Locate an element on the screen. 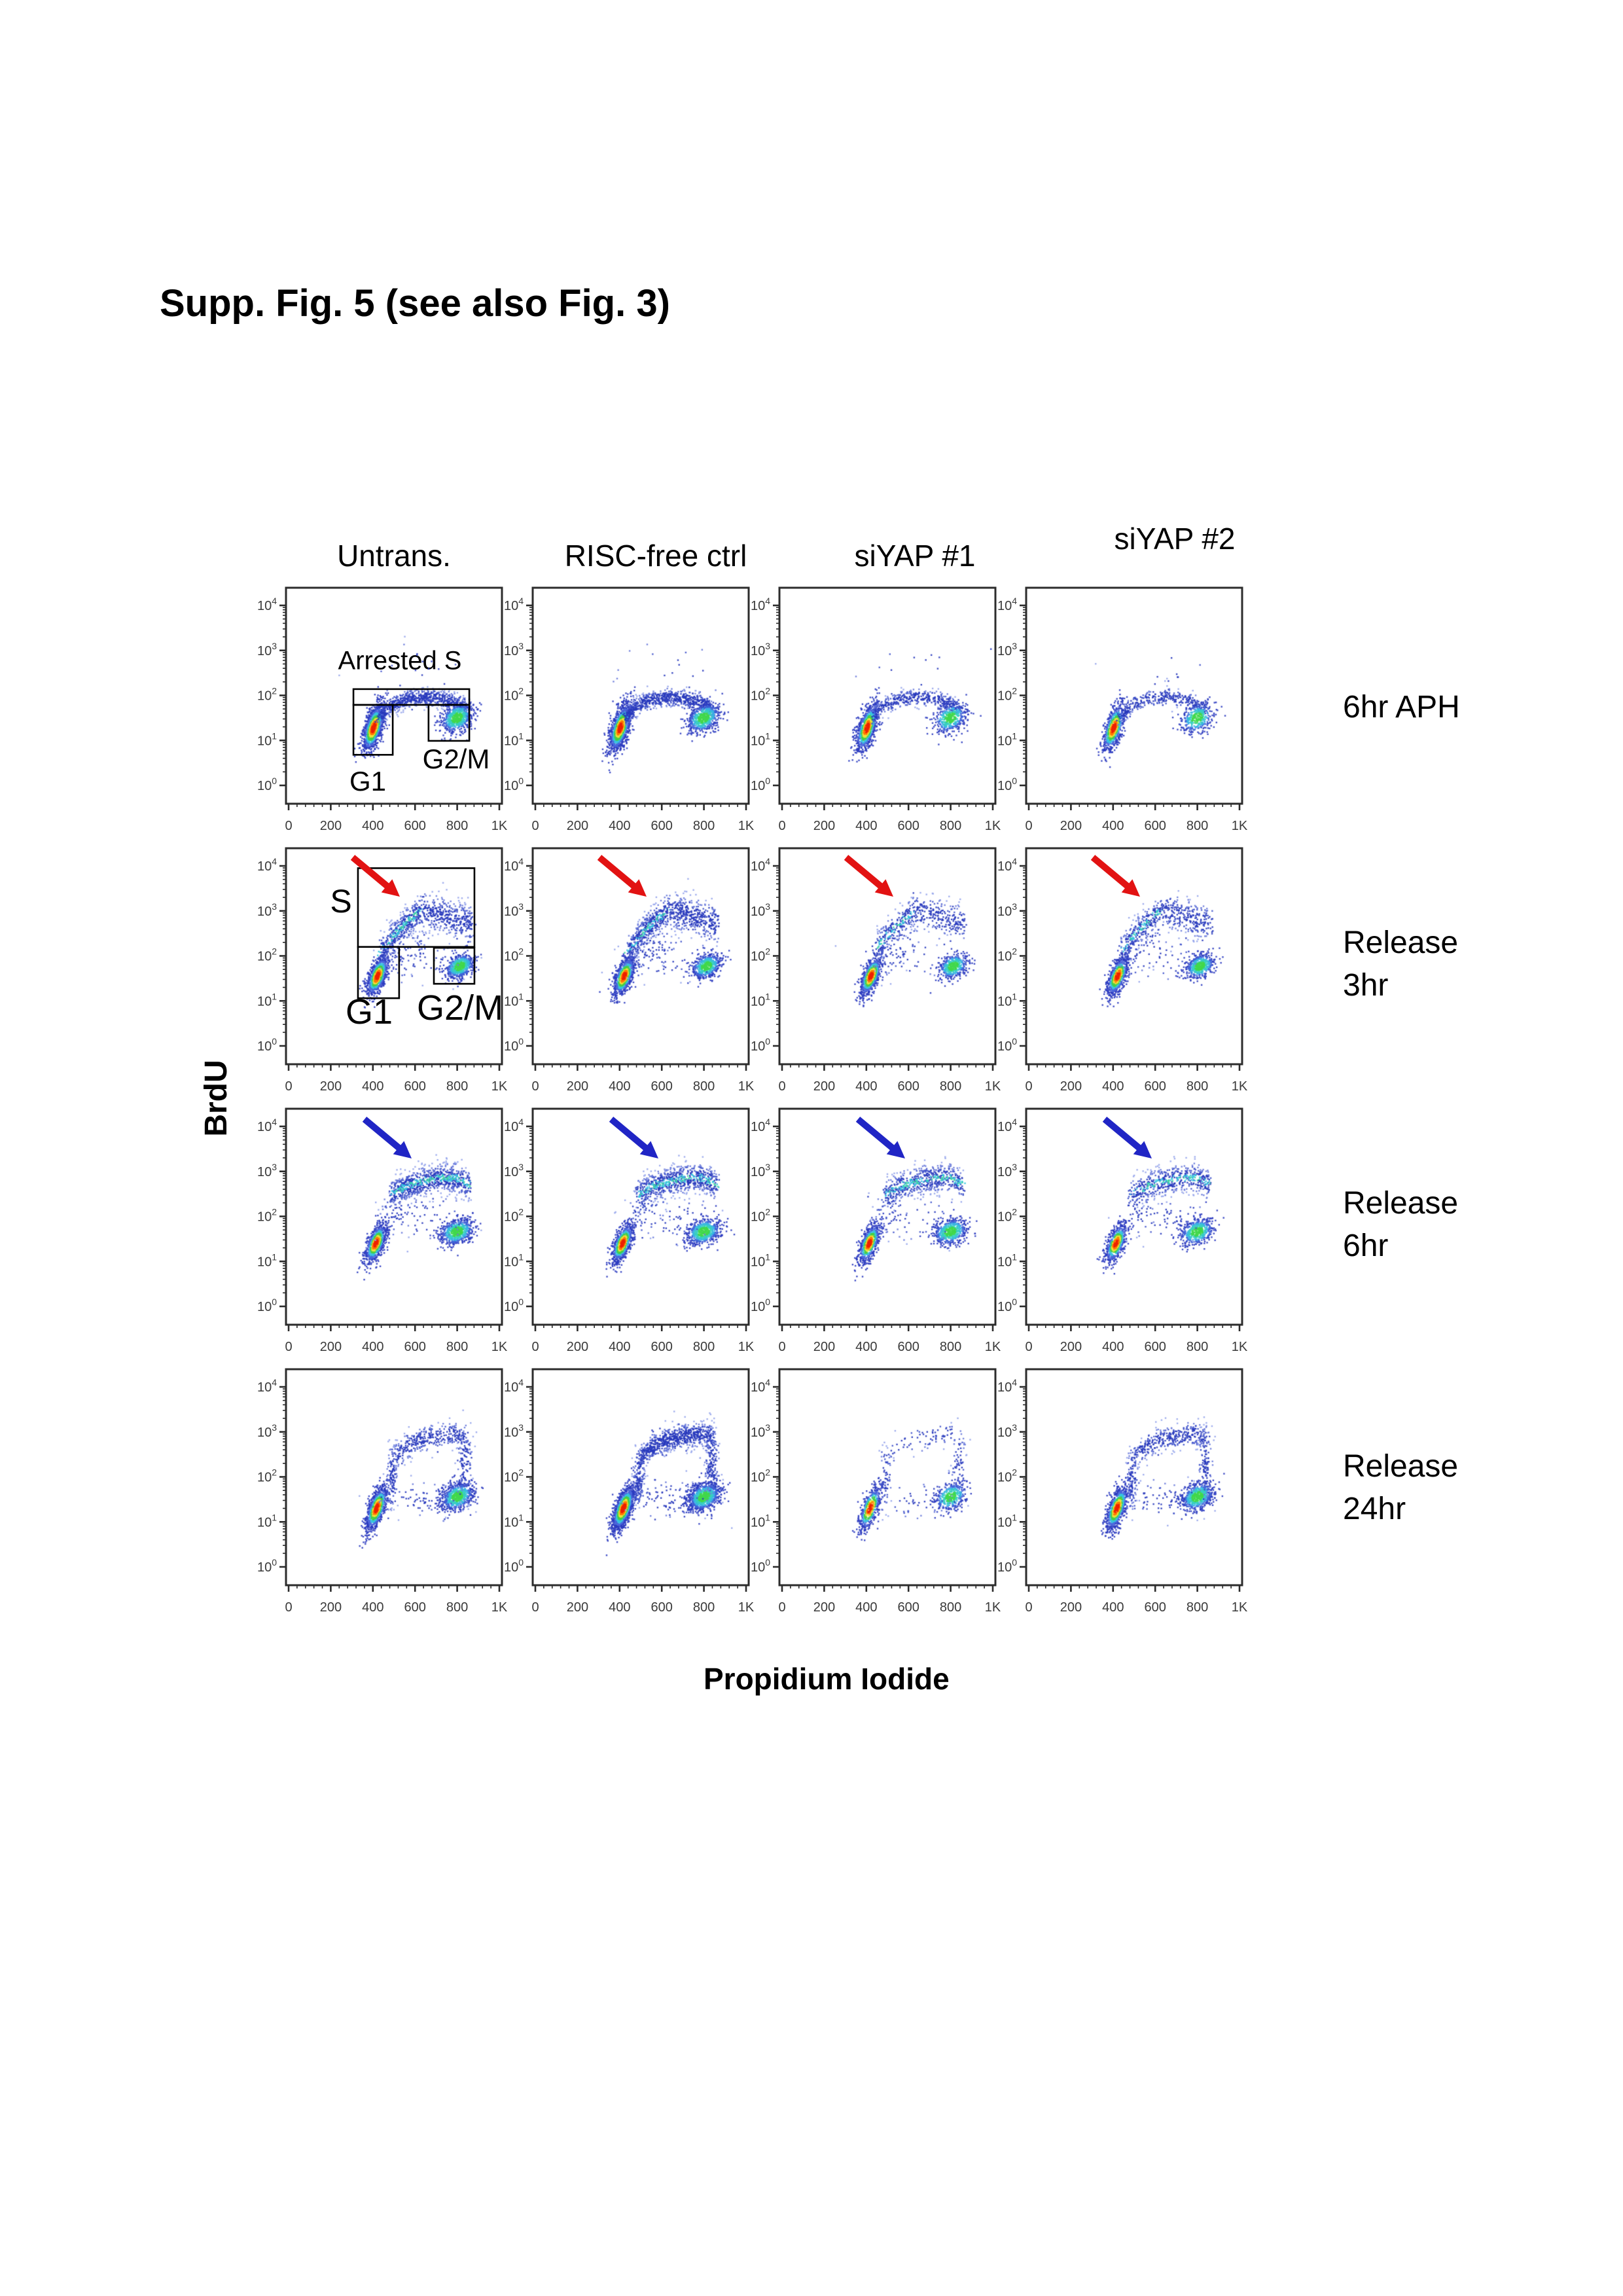  row-label-line: Release is located at coordinates (1401, 1466).